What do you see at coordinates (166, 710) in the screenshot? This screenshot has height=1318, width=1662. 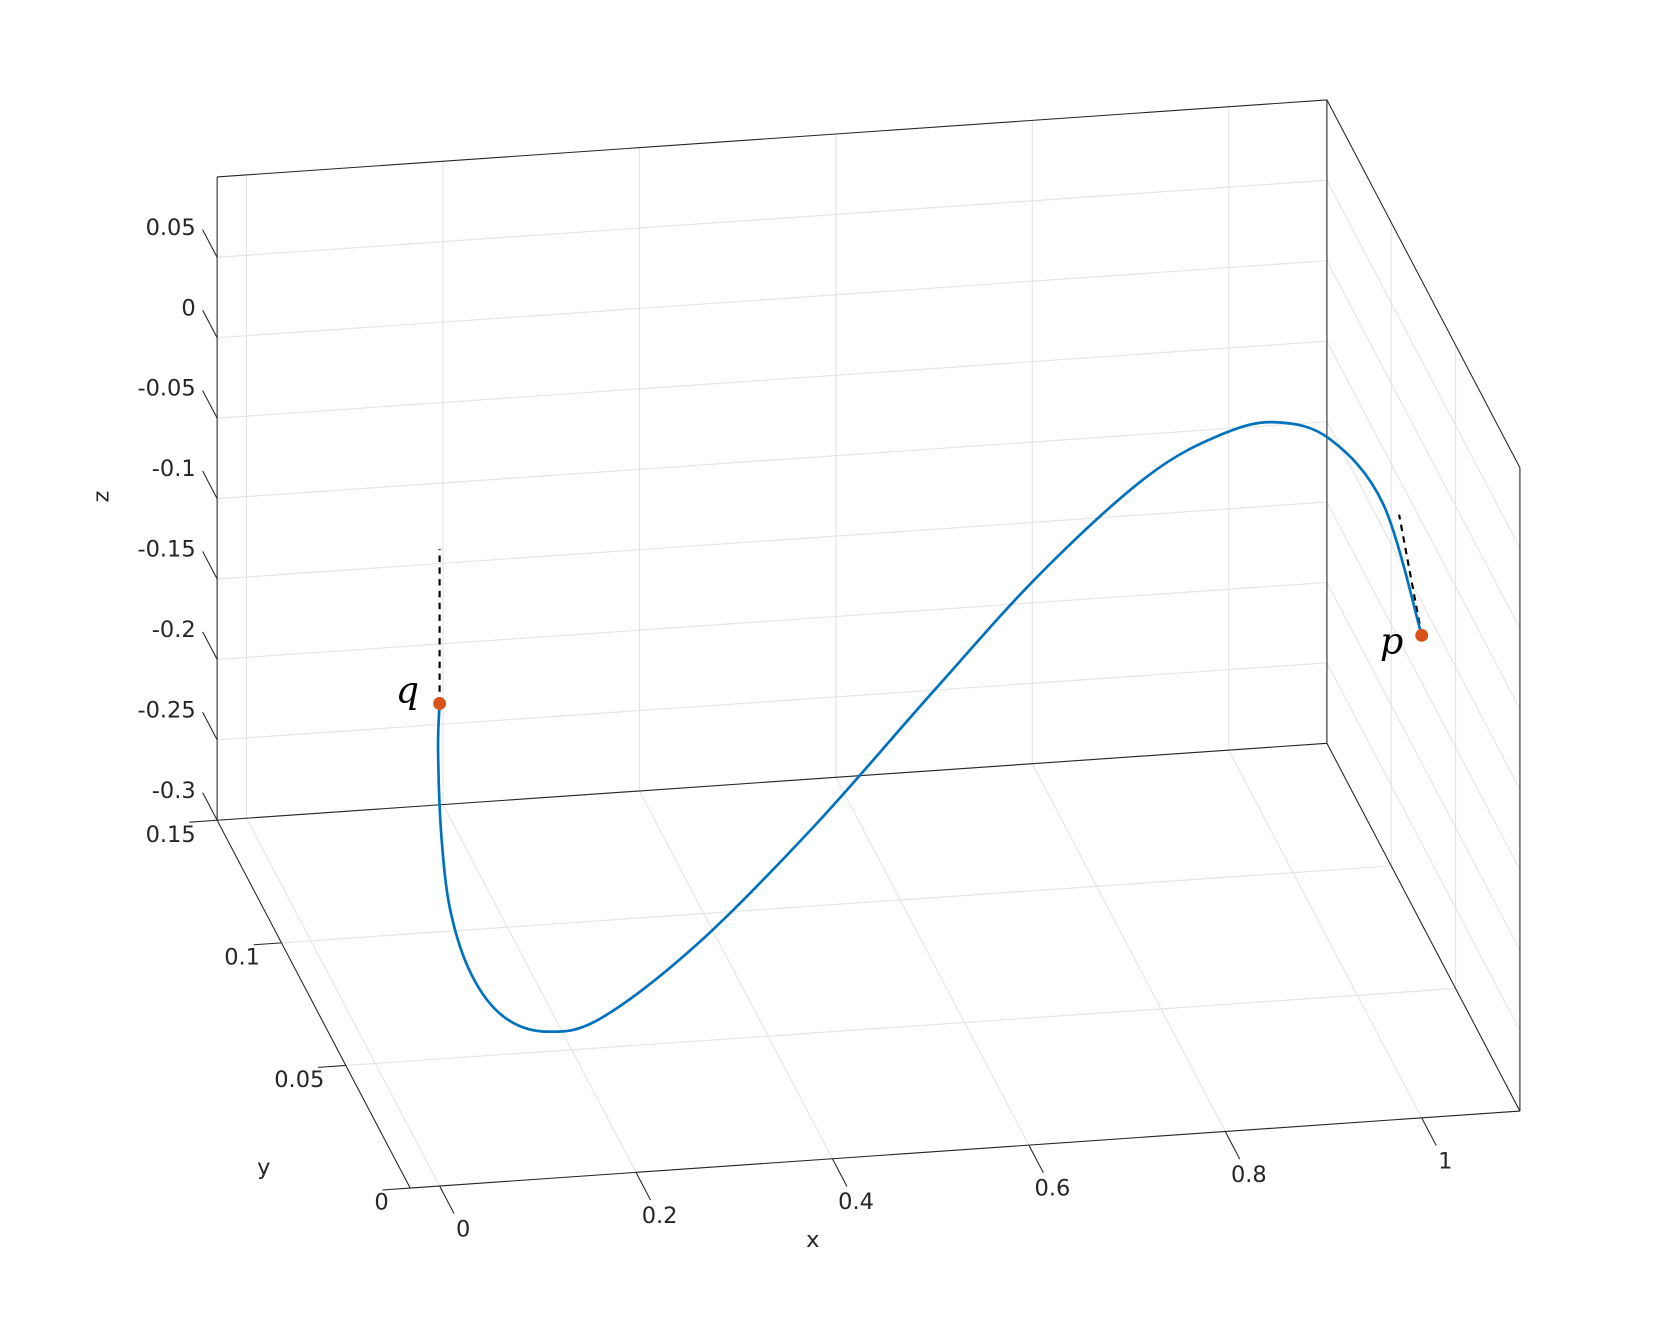 I see `z-tick-label: -0.25` at bounding box center [166, 710].